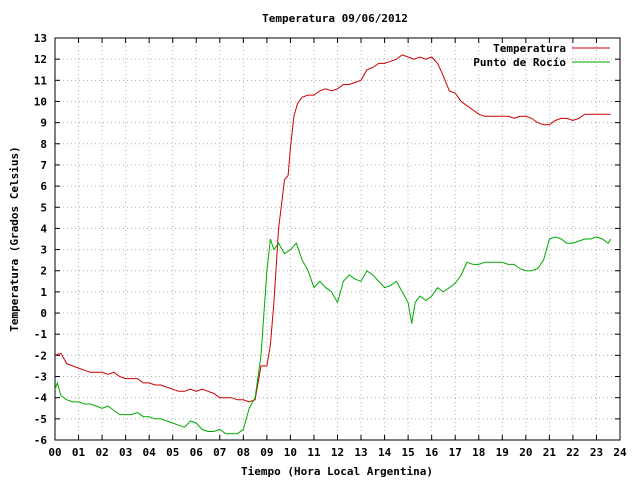 This screenshot has height=480, width=640. What do you see at coordinates (502, 452) in the screenshot?
I see `x-tick-label: 19` at bounding box center [502, 452].